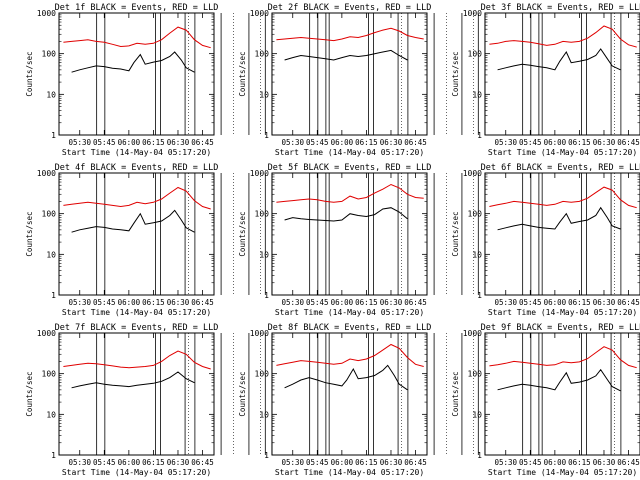  I want to click on chart-title: Det 7f BLACK = Events, RED = LLD, so click(137, 328).